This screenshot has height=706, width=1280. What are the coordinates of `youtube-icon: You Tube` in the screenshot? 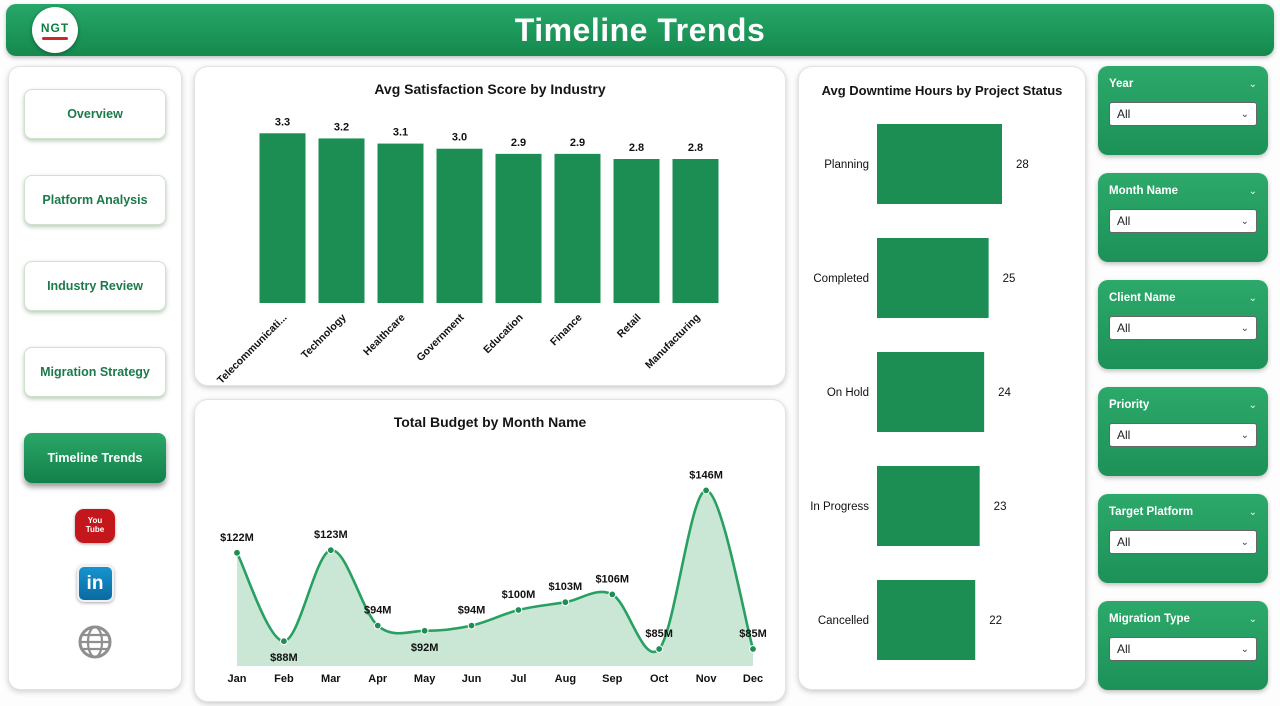 It's located at (95, 526).